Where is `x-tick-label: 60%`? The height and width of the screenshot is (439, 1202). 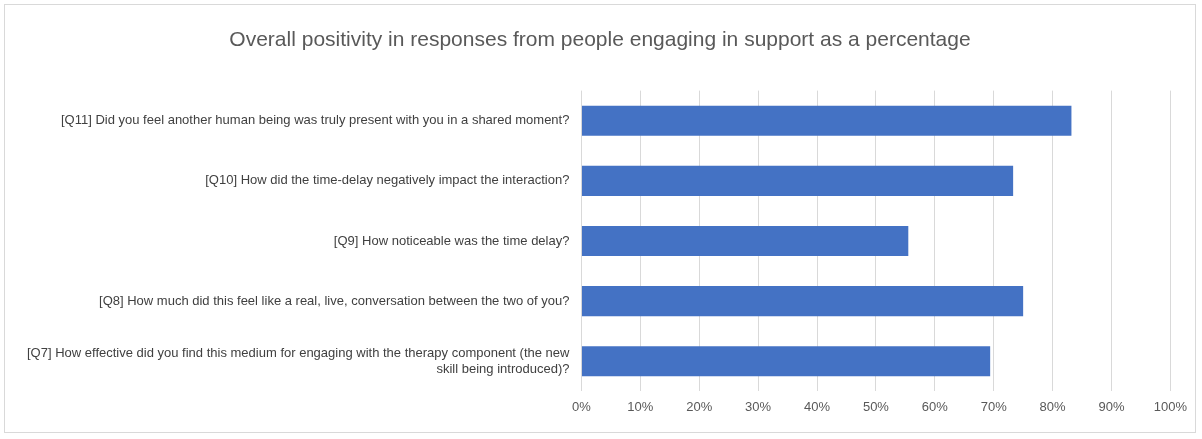
x-tick-label: 60% is located at coordinates (935, 406).